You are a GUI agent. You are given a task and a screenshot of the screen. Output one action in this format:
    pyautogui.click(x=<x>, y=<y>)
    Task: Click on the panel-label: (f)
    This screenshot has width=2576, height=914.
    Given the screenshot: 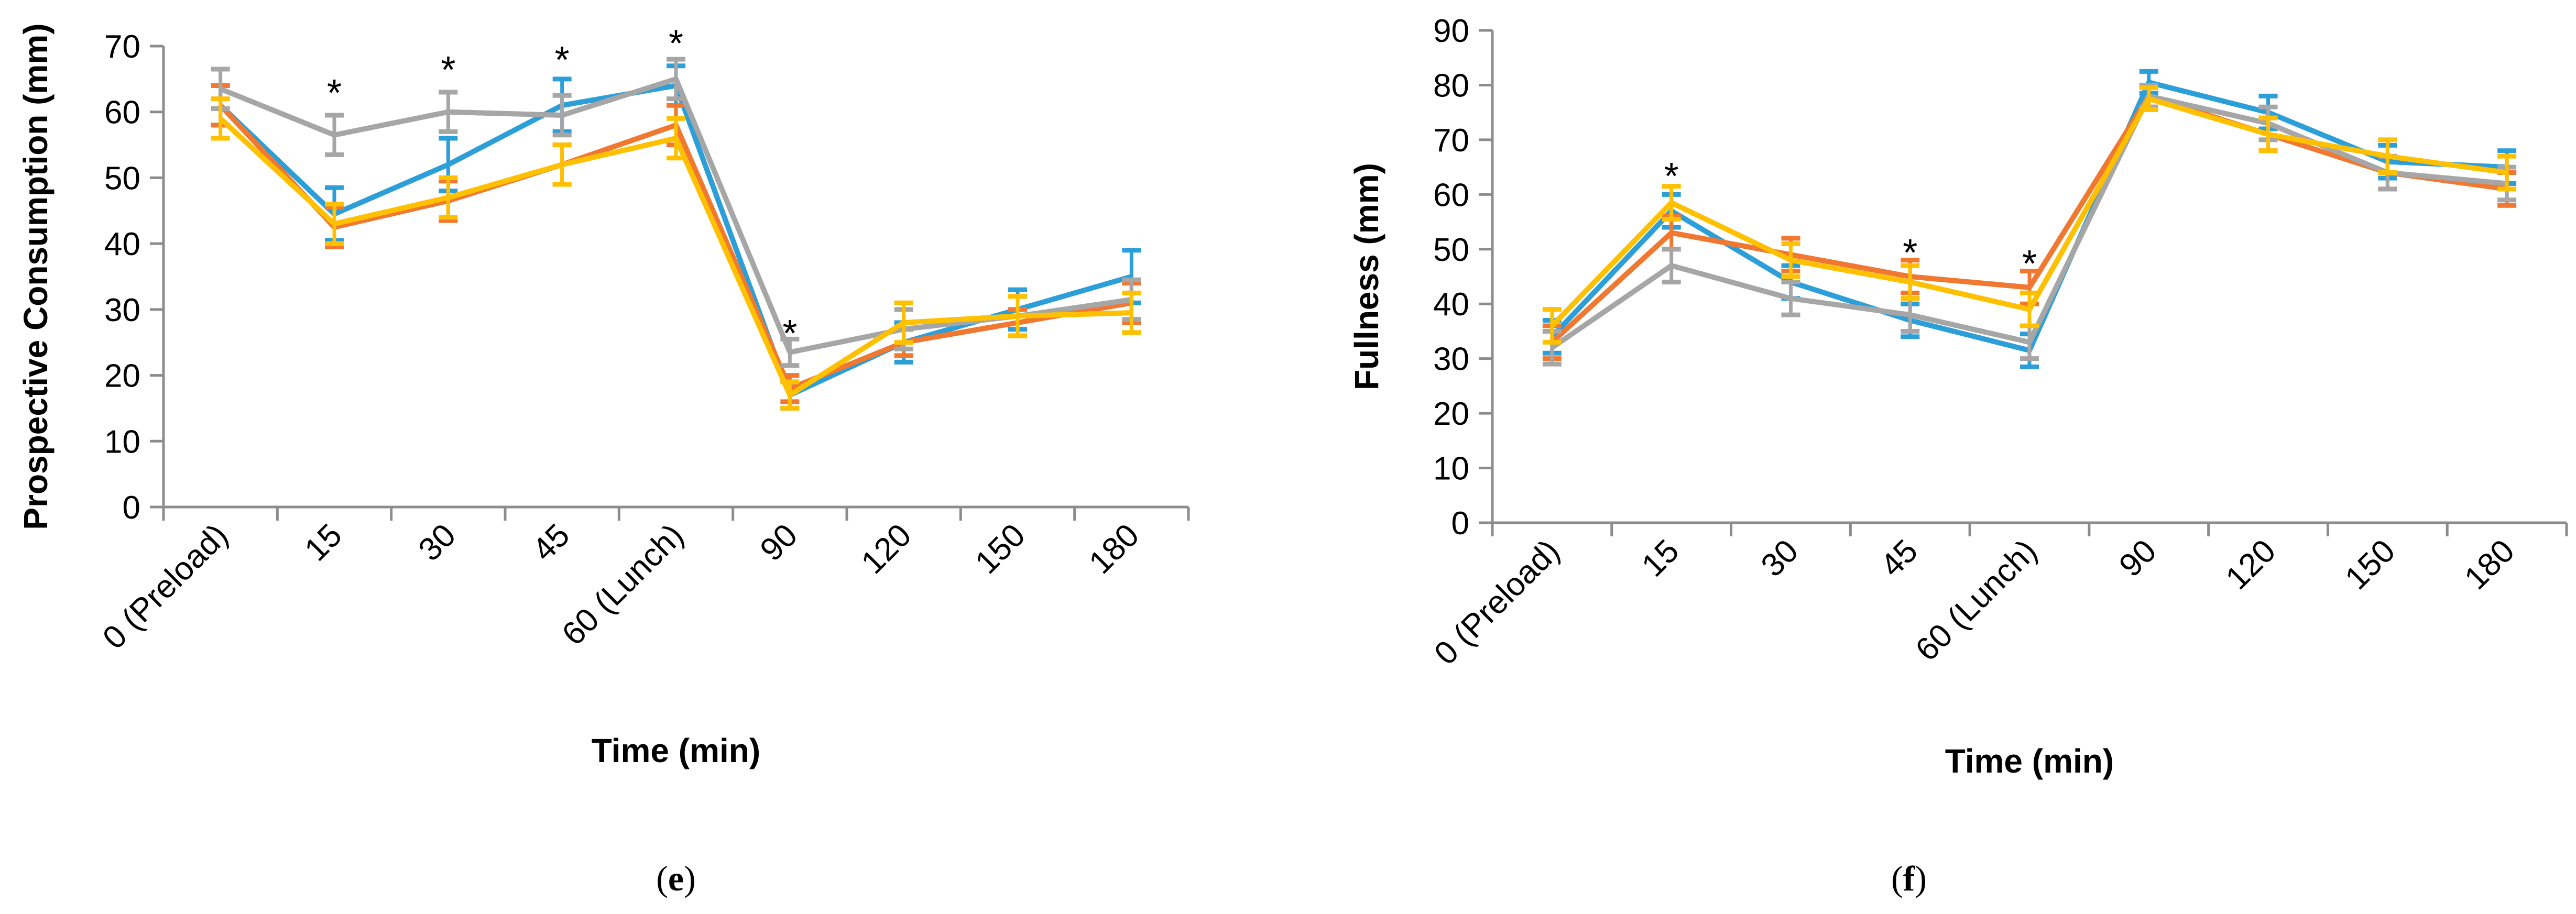 What is the action you would take?
    pyautogui.click(x=1909, y=878)
    